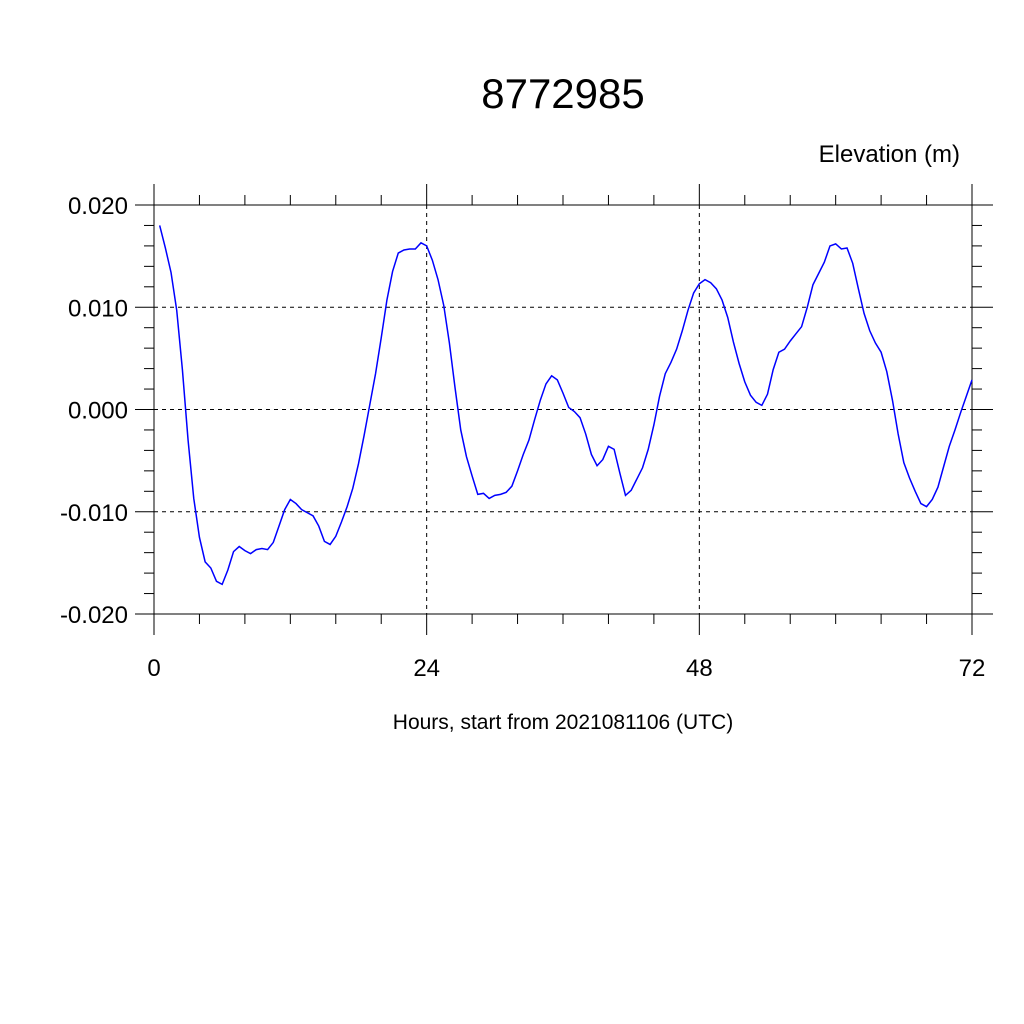  I want to click on y-tick-label: 0.010, so click(98, 308).